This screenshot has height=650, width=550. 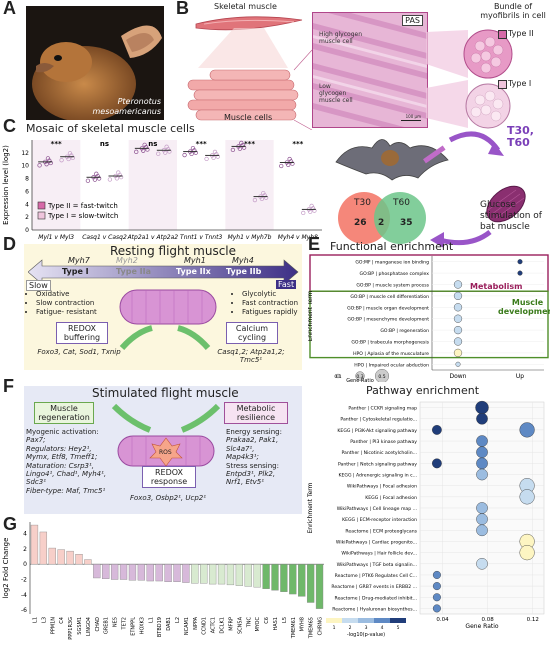 What do you see at coordinates (173, 251) in the screenshot?
I see `resting-title: Resting flight muscle` at bounding box center [173, 251].